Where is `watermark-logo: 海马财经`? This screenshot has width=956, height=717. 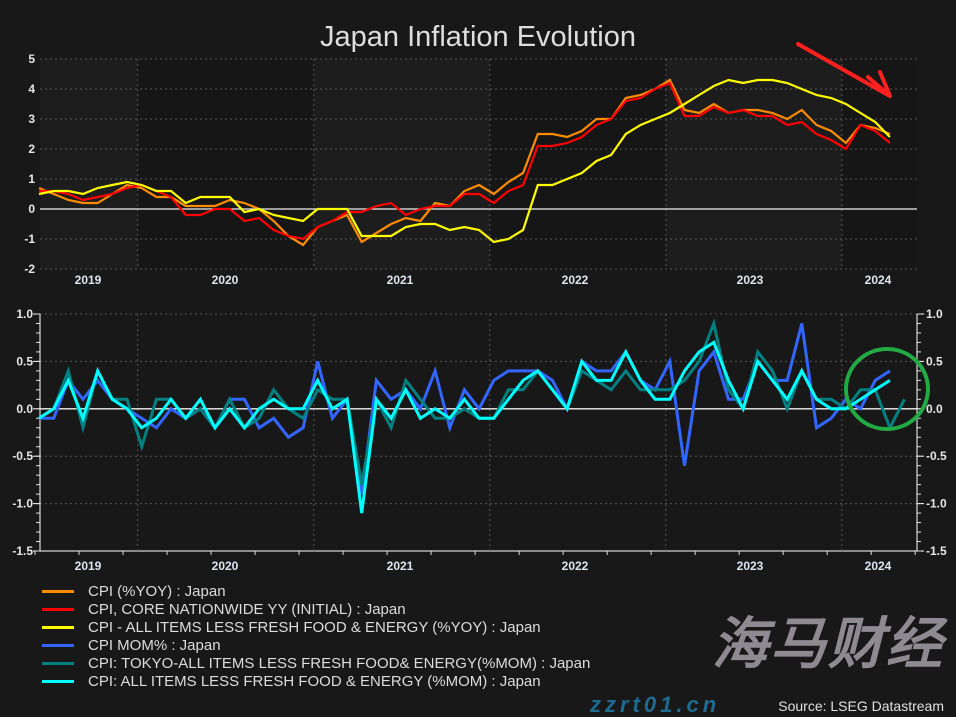 watermark-logo: 海马财经 is located at coordinates (828, 643).